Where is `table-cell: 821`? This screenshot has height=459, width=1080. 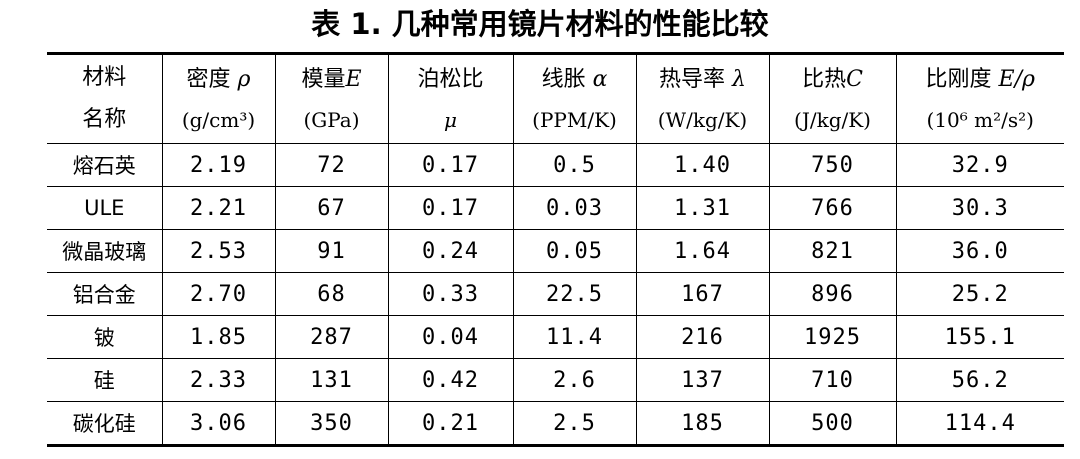 table-cell: 821 is located at coordinates (832, 251).